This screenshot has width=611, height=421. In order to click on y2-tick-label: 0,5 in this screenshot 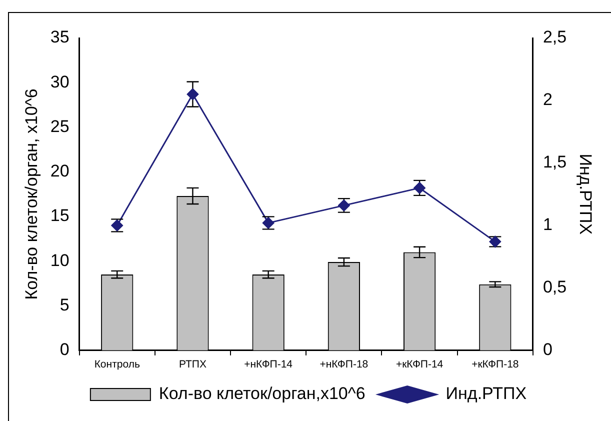, I will do `click(554, 287)`.